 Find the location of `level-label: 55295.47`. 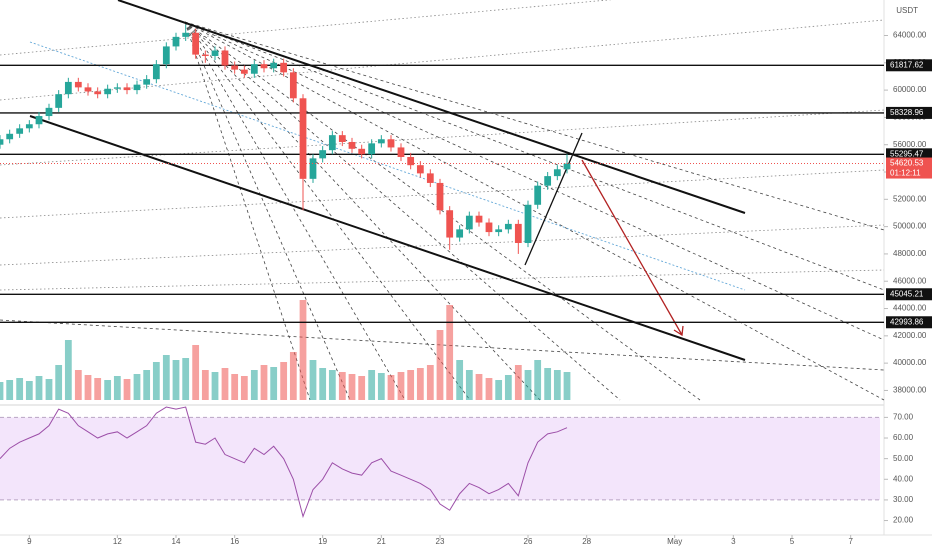

level-label: 55295.47 is located at coordinates (907, 153).